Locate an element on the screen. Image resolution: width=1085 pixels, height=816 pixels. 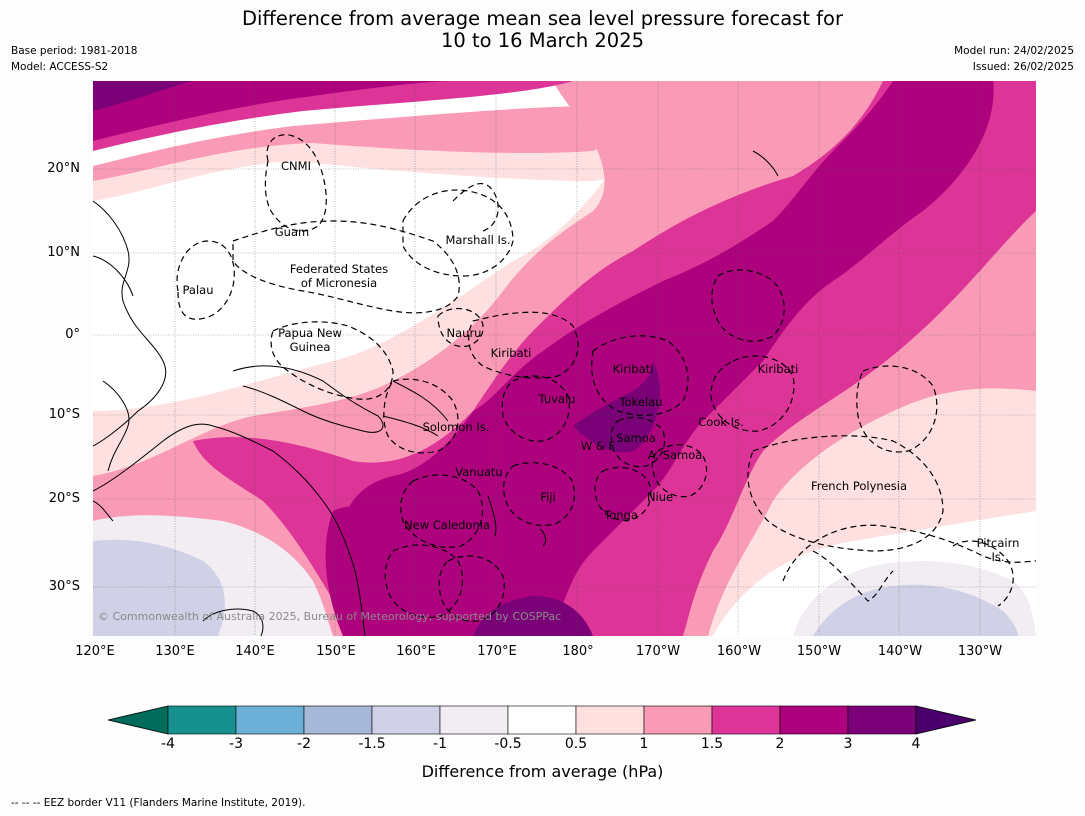
place-label-kiribati-west: Kiribati is located at coordinates (511, 353).